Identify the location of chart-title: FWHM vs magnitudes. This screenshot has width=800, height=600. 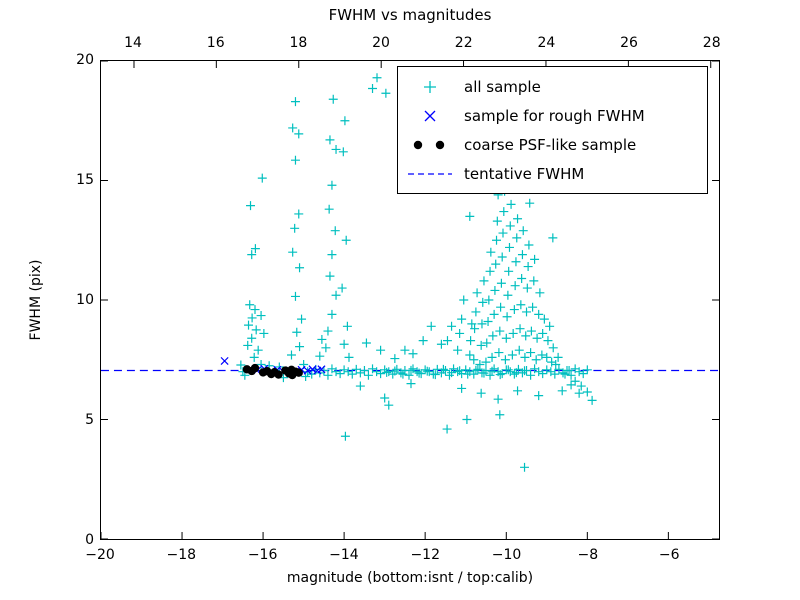
(410, 15).